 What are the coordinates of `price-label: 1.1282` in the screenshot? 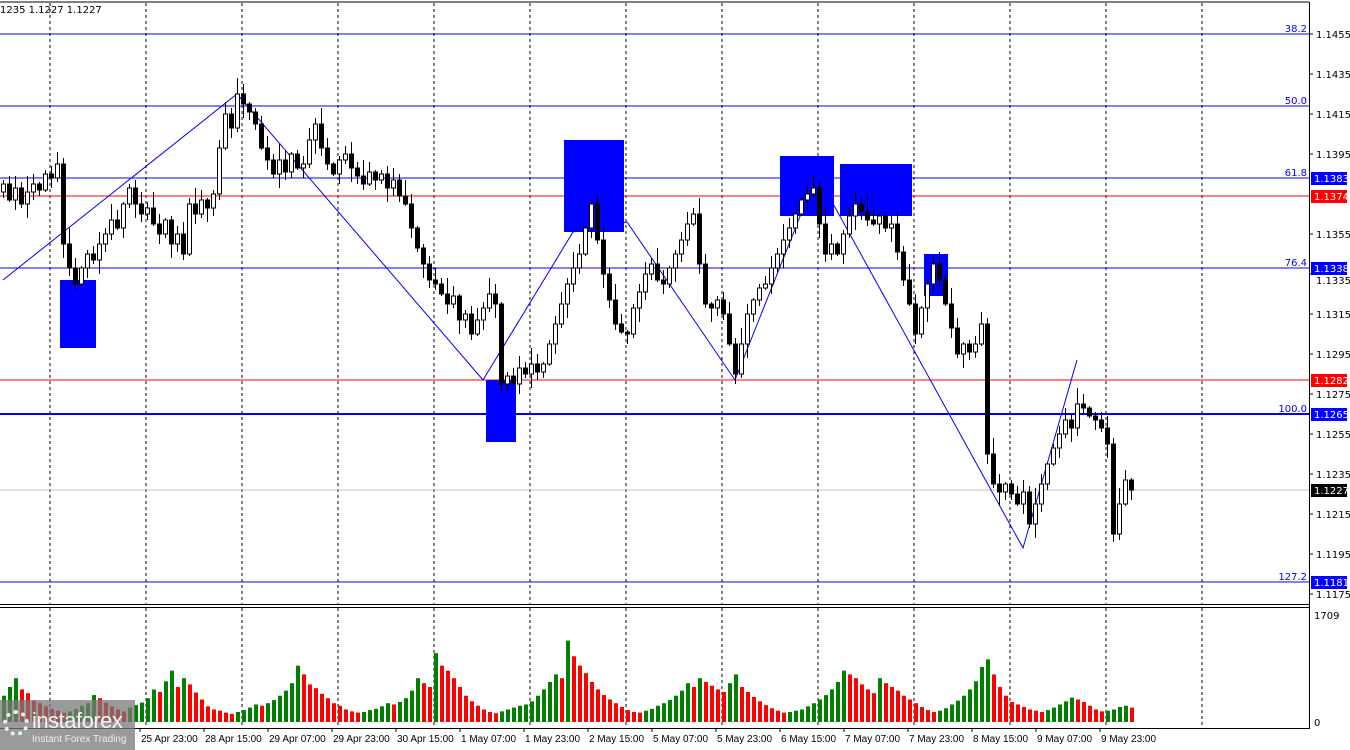 It's located at (1331, 381).